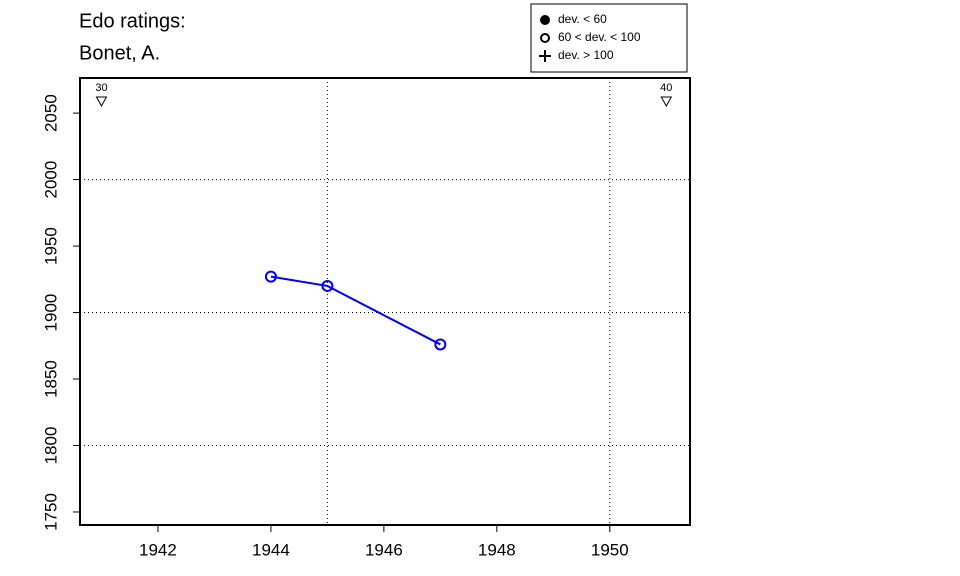  I want to click on annotation-label: 30, so click(101, 88).